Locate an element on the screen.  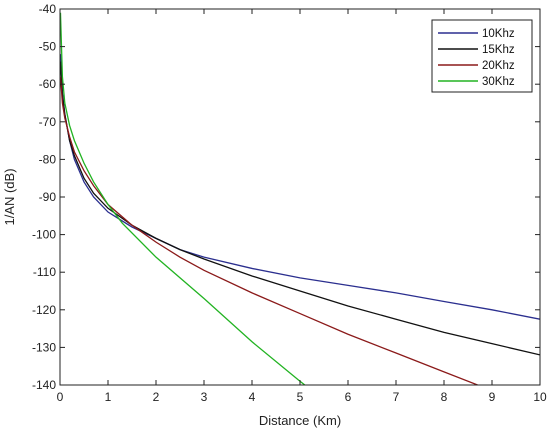
y-tick-label: -70 is located at coordinates (48, 122).